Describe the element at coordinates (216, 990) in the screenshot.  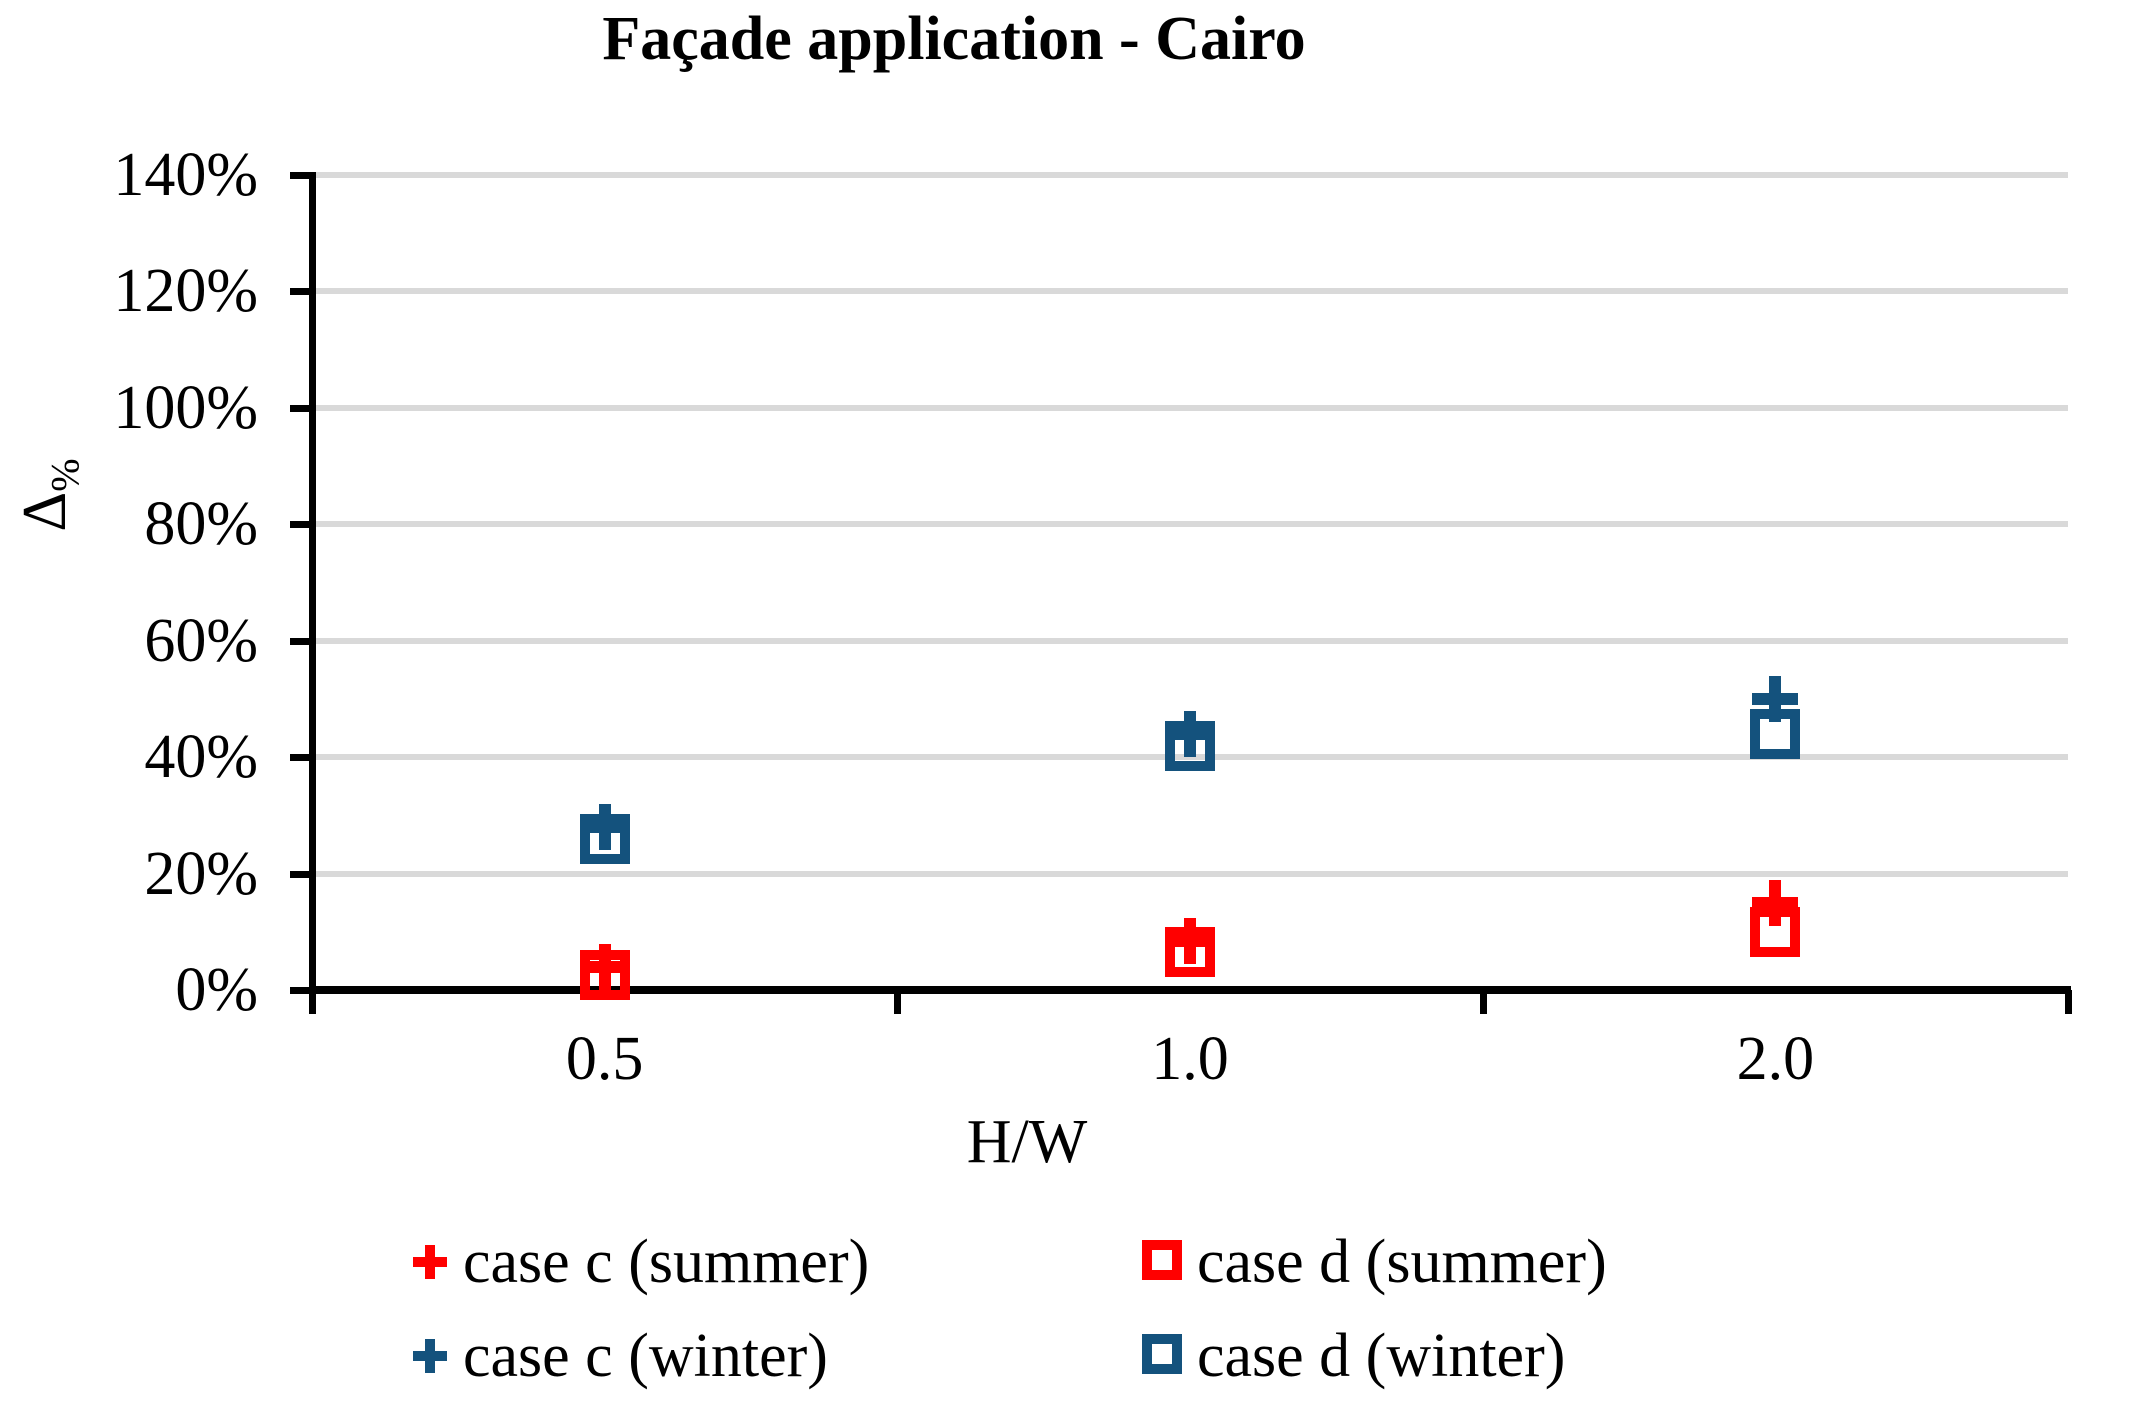
I see `y-tick-label-0pct: 0%` at that location.